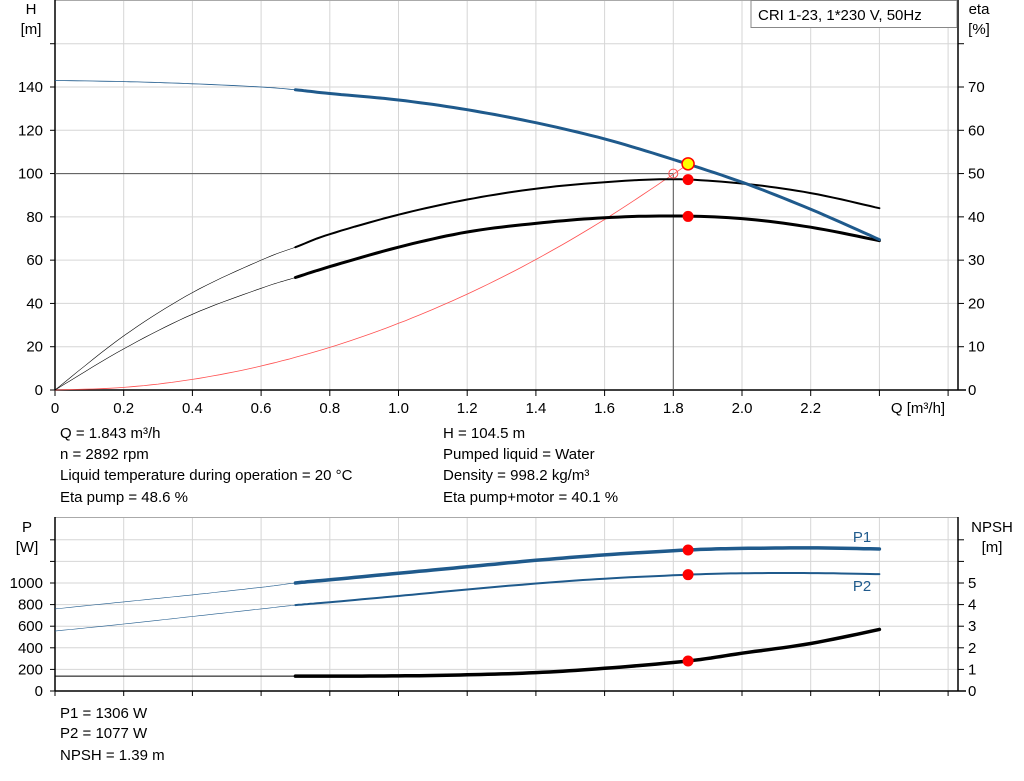 The height and width of the screenshot is (781, 1024). I want to click on y-tick-label-eta: 0, so click(972, 390).